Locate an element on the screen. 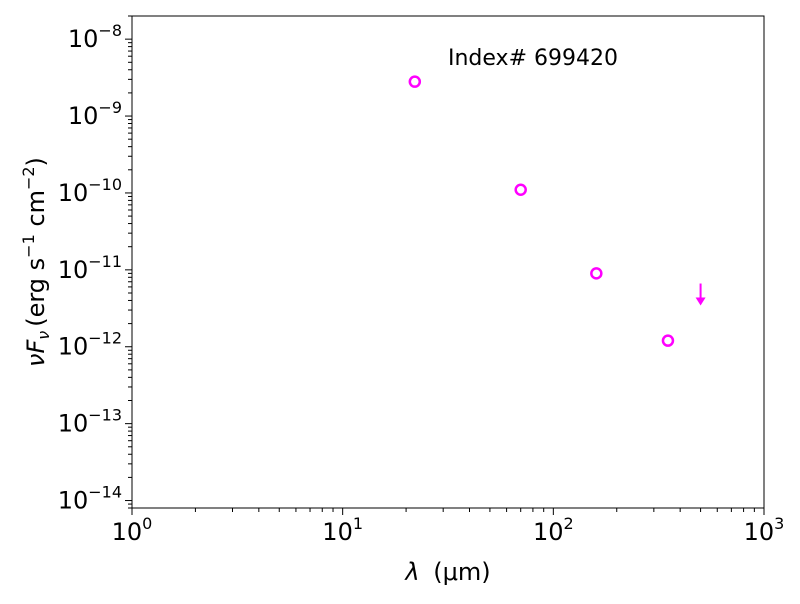  y-tick-label: 10⁻¹² is located at coordinates (90, 345).